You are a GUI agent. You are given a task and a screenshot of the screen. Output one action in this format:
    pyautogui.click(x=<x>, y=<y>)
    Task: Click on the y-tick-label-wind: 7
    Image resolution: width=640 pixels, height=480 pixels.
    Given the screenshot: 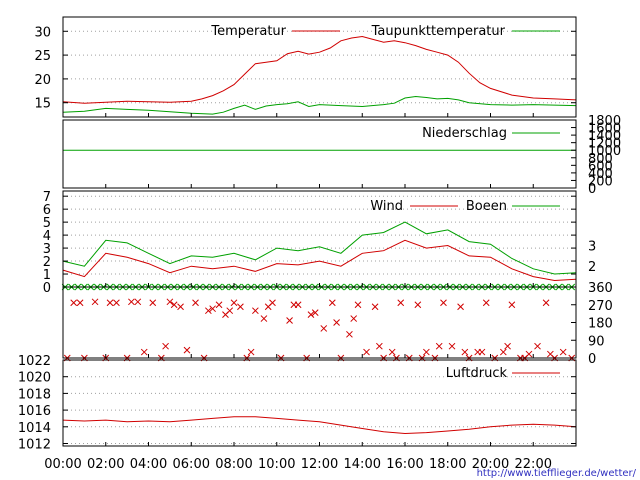 What is the action you would take?
    pyautogui.click(x=47, y=197)
    